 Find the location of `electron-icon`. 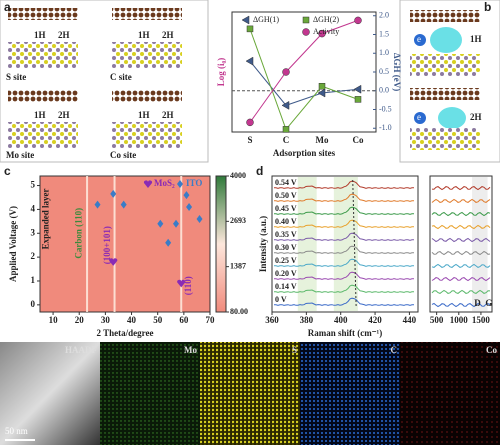

electron-icon is located at coordinates (420, 118).